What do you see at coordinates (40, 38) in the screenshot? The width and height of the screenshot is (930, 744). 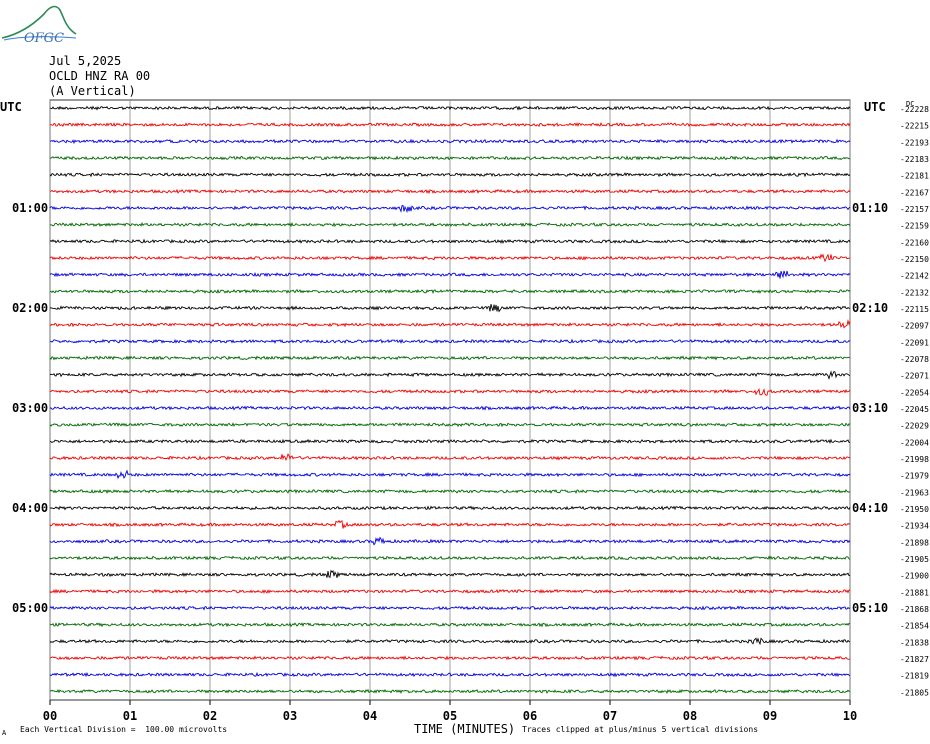 I see `logo-swoosh-icon` at bounding box center [40, 38].